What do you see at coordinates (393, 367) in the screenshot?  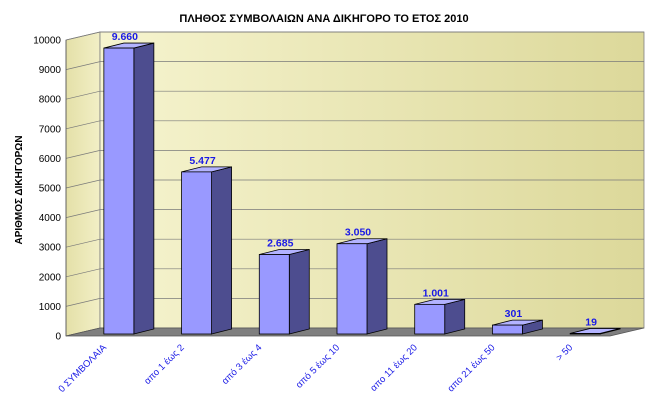 I see `x-tick-label: απο 11 έως 20` at bounding box center [393, 367].